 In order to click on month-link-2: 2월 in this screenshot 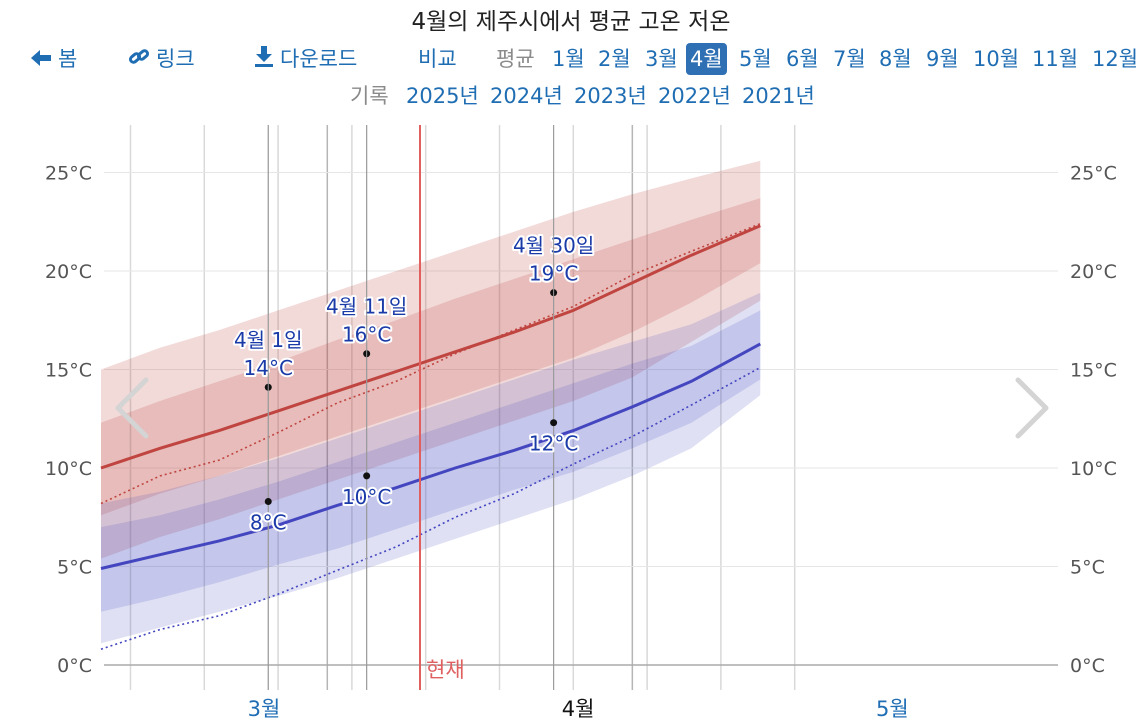, I will do `click(614, 59)`.